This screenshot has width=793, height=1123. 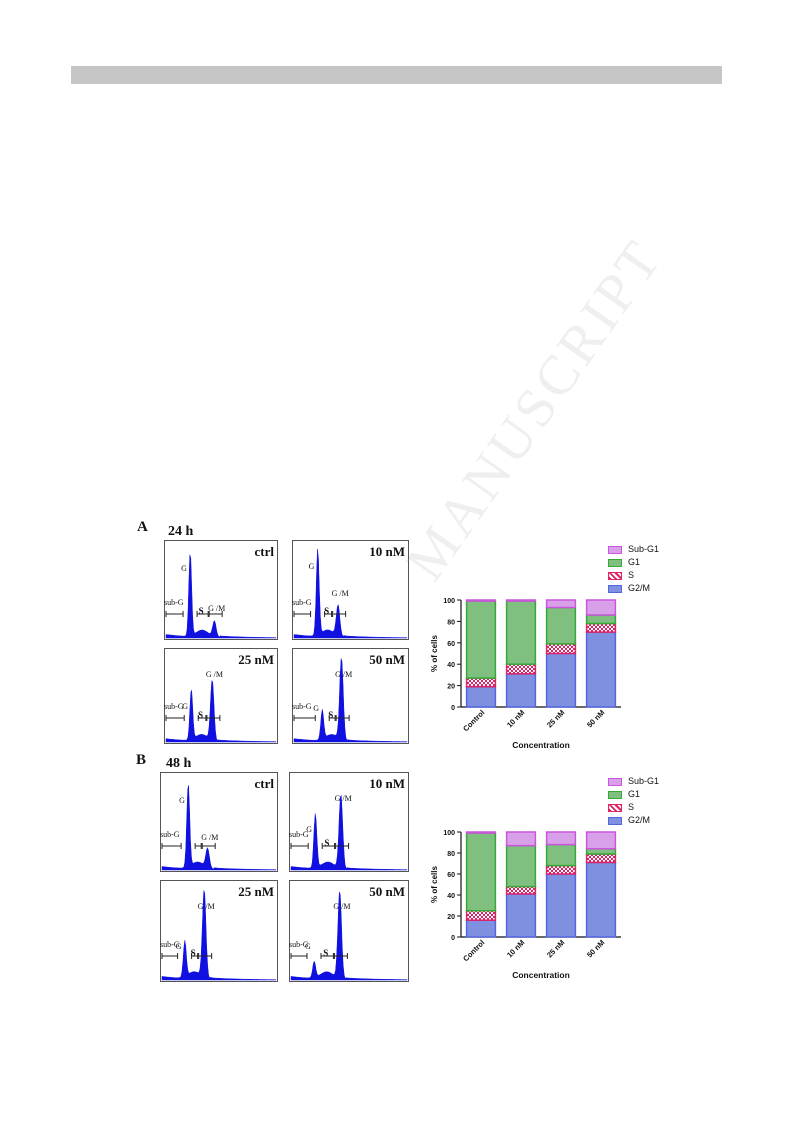 What do you see at coordinates (141, 760) in the screenshot?
I see `panel-letter-b: B` at bounding box center [141, 760].